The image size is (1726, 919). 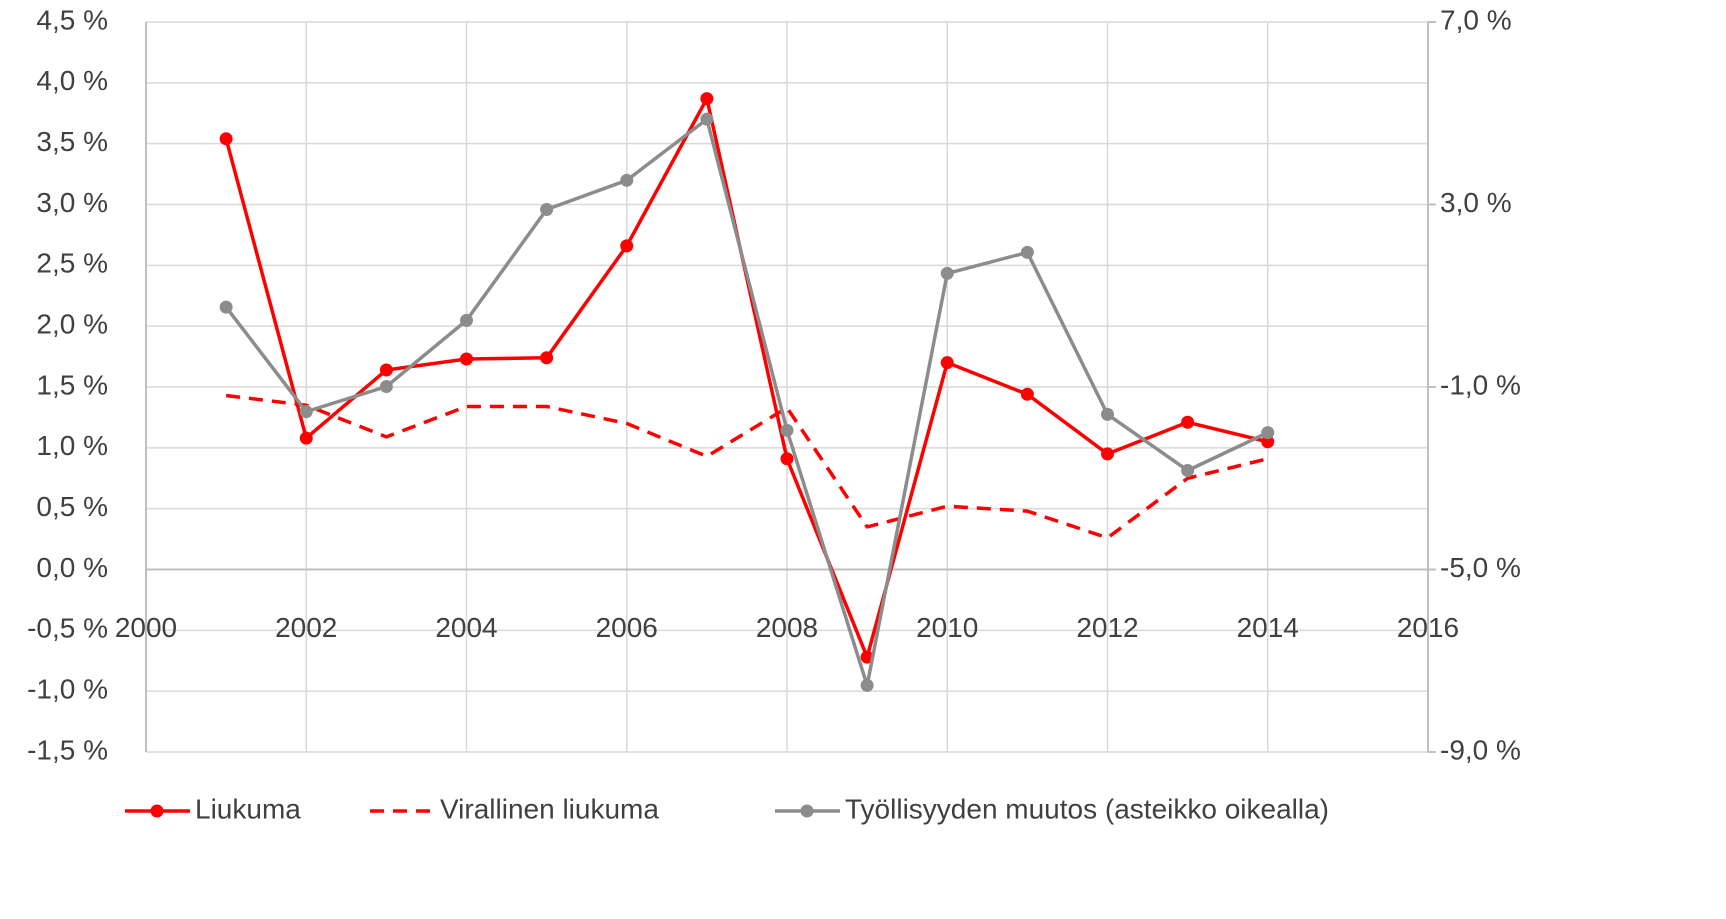 What do you see at coordinates (72, 324) in the screenshot?
I see `y-tick-label: 2,0 %` at bounding box center [72, 324].